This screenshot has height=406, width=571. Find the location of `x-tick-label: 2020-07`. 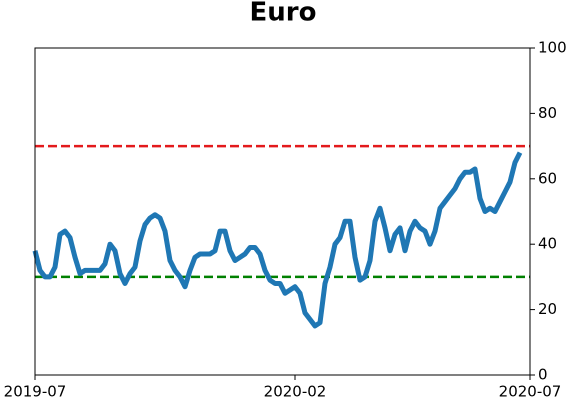

x-tick-label: 2020-07 is located at coordinates (530, 392).